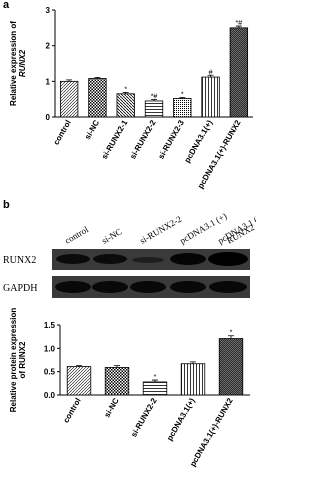 The height and width of the screenshot is (500, 320). I want to click on y-tick-label: 0.0, so click(50, 395).